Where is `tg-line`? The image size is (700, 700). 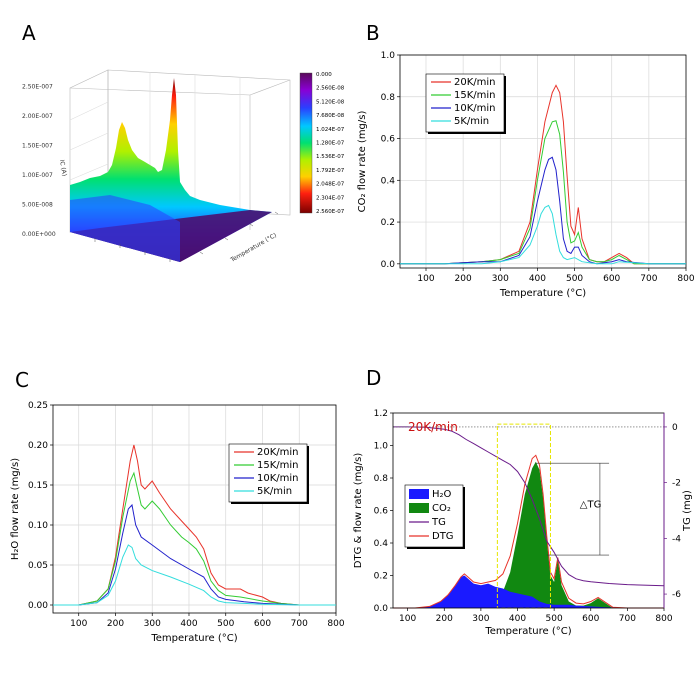
tg-line is located at coordinates (529, 506).